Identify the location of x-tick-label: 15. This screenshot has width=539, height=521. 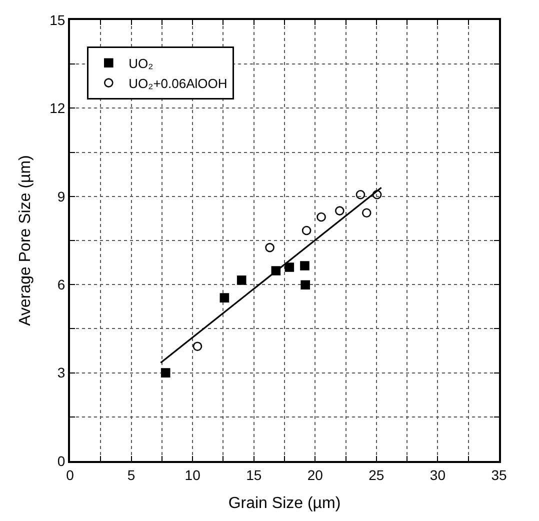
(254, 474).